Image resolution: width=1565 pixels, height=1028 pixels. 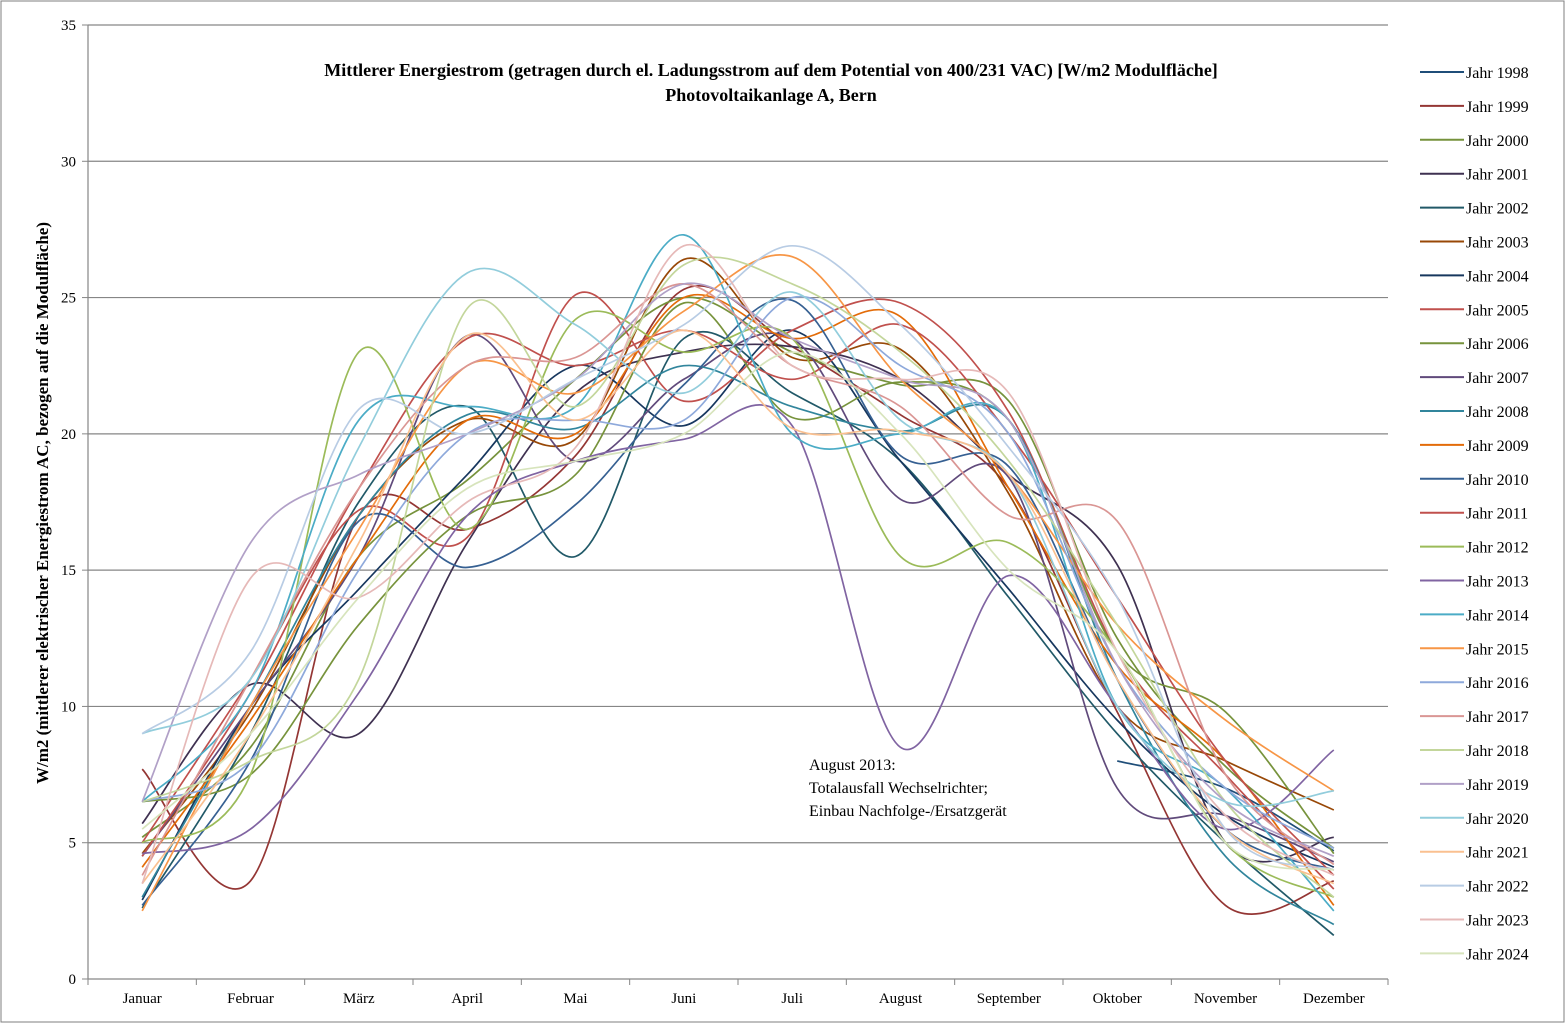 I want to click on legend-item: Jahr 2007, so click(x=1474, y=378).